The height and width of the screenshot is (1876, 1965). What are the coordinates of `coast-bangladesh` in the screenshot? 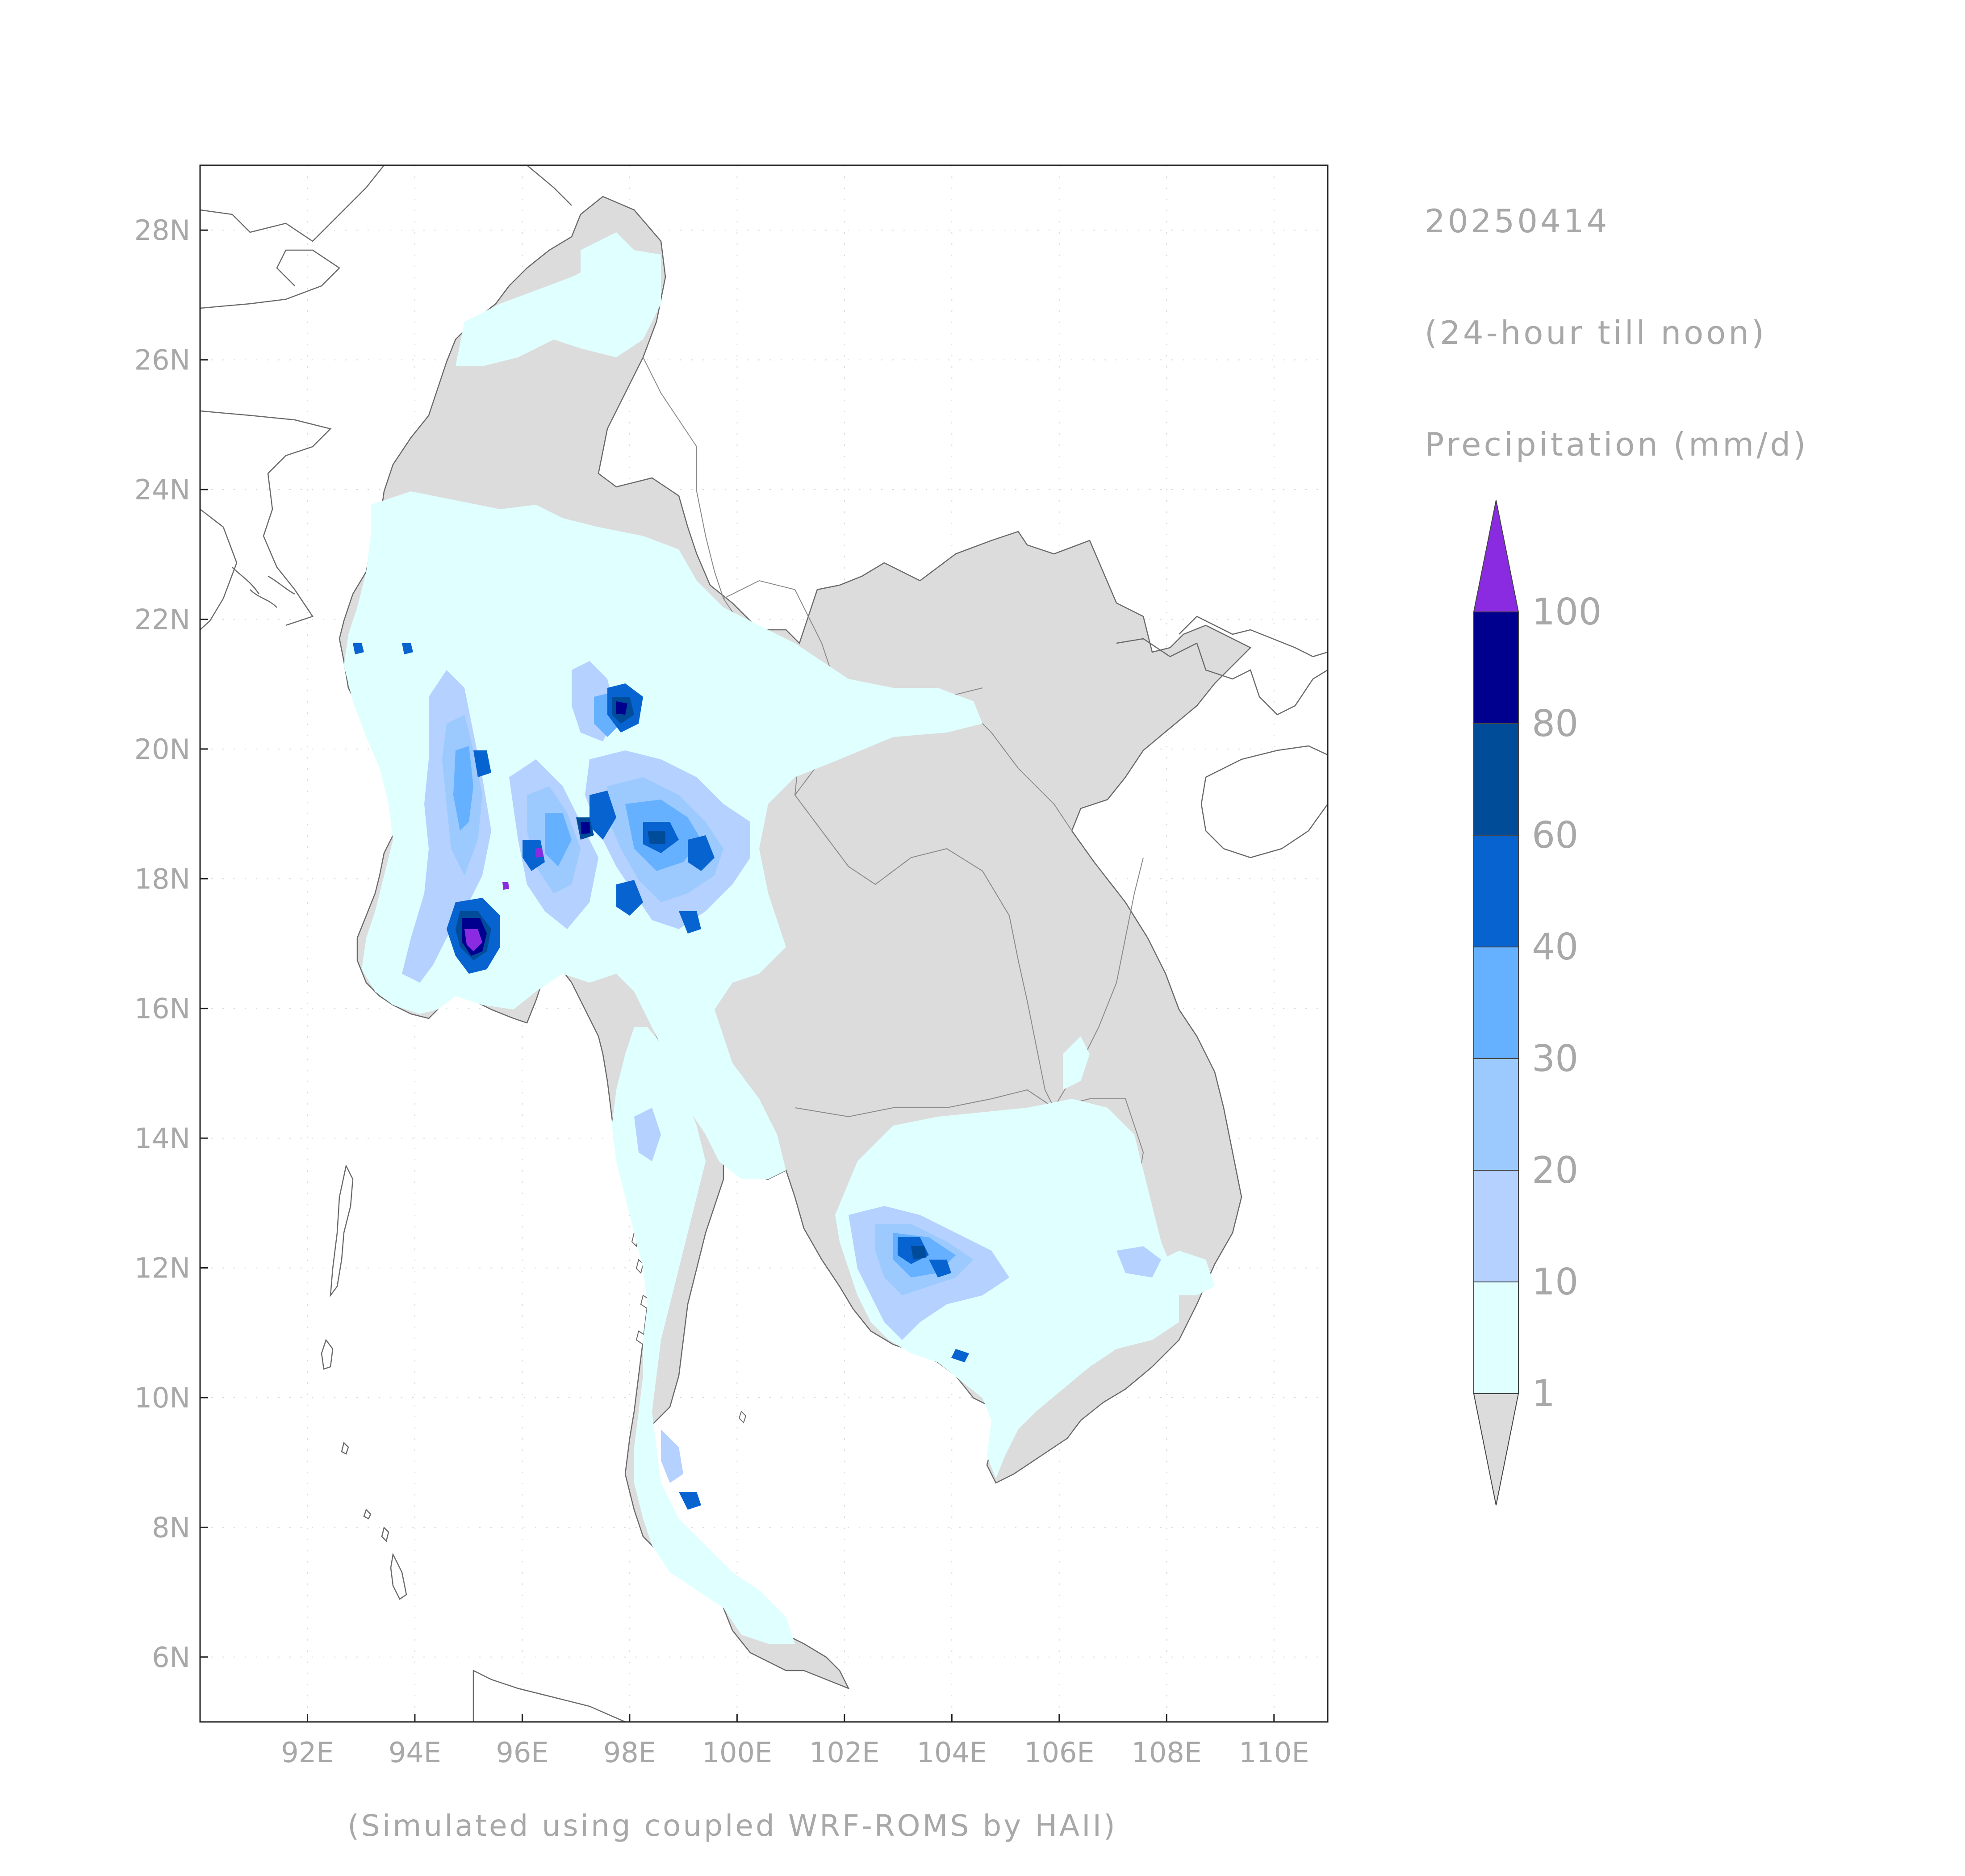 It's located at (219, 569).